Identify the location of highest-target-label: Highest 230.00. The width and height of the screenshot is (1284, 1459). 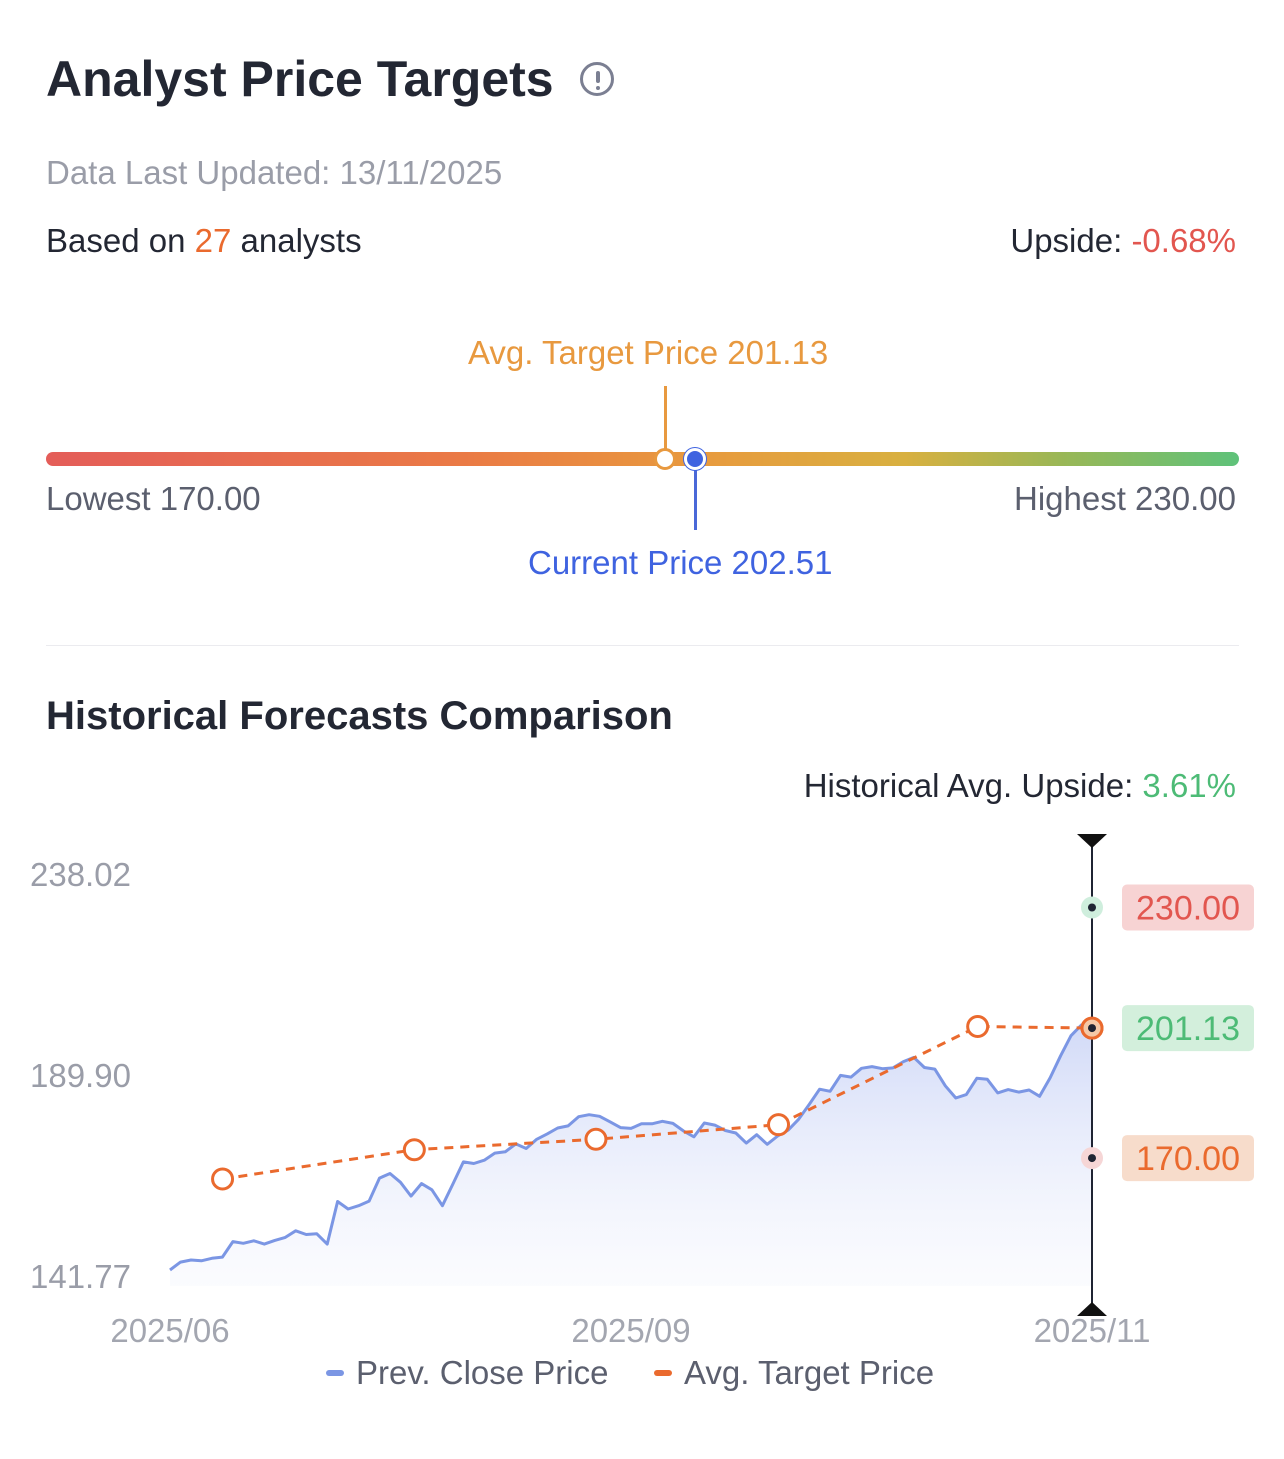
(1125, 498).